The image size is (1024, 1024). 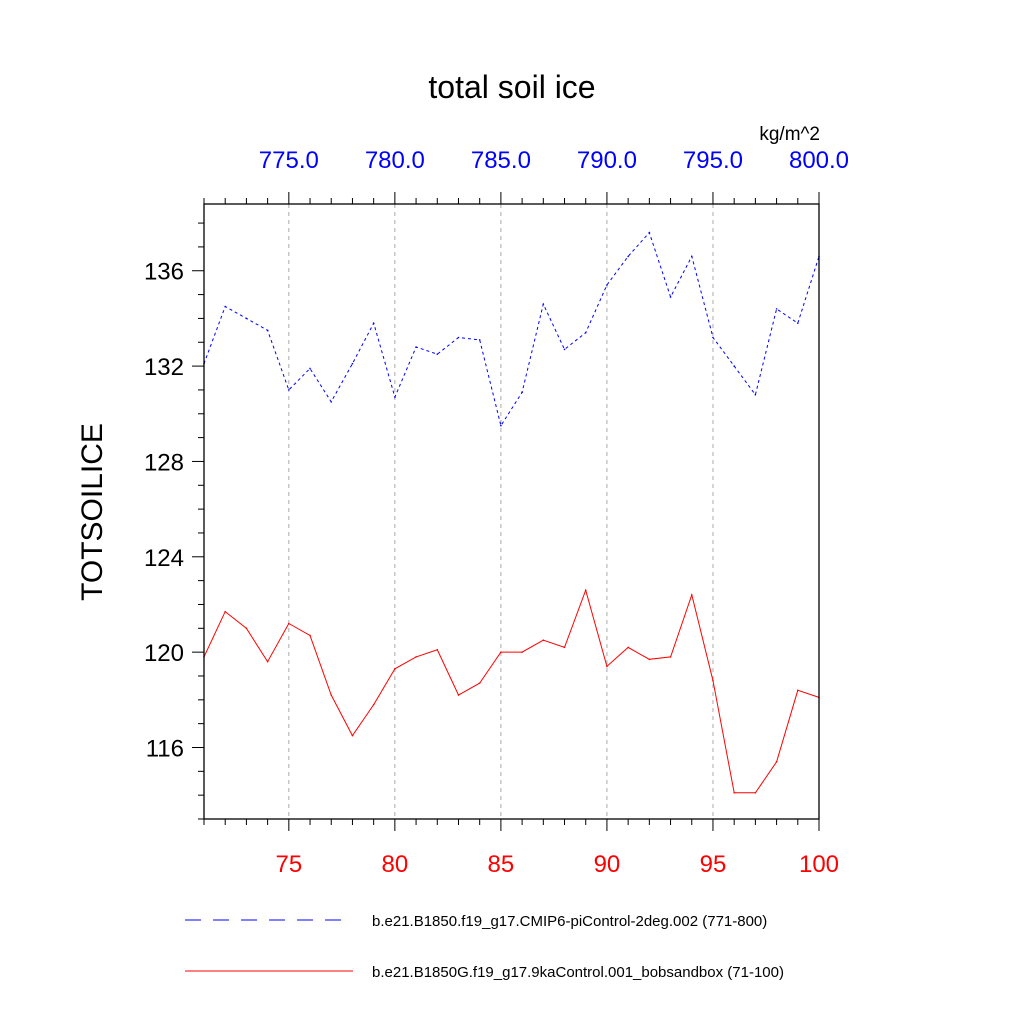 I want to click on y-tick-label: 116, so click(x=165, y=748).